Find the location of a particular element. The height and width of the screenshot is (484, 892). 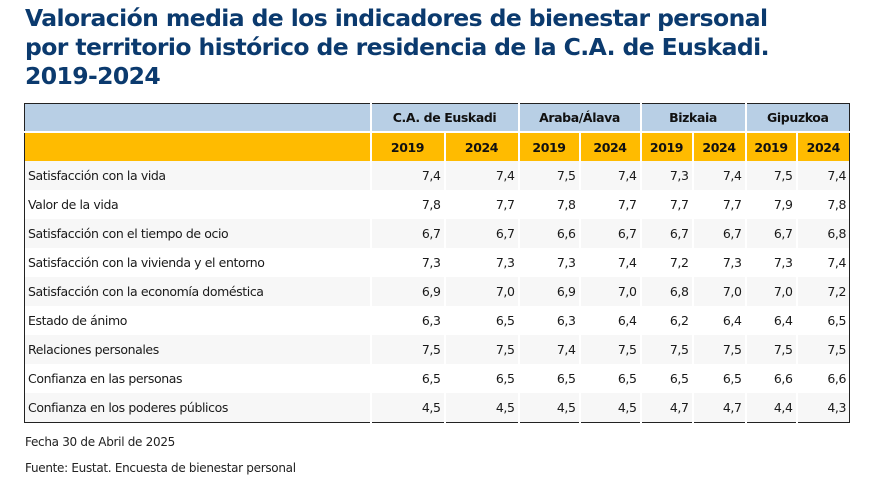

region-header-gipuzkoa: Gipuzkoa is located at coordinates (797, 117).